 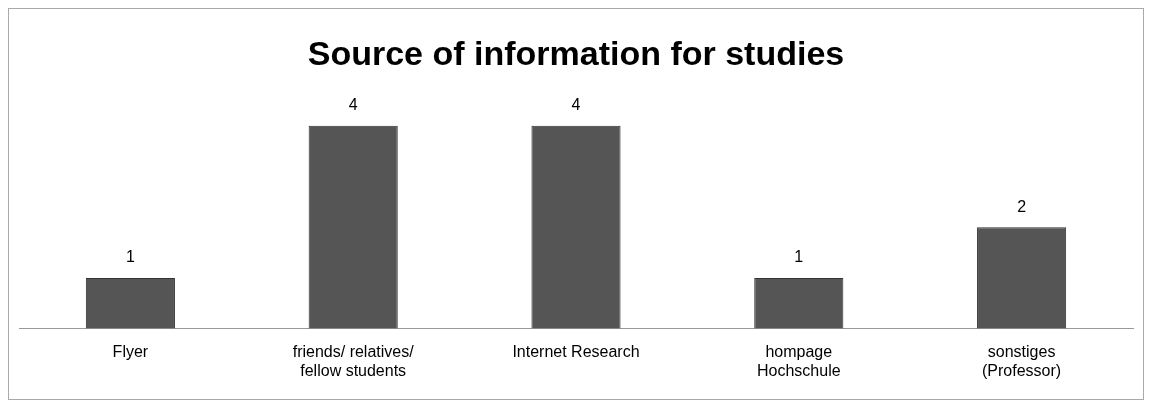 I want to click on x-tick-label: sonstiges (Professor), so click(x=1022, y=360).